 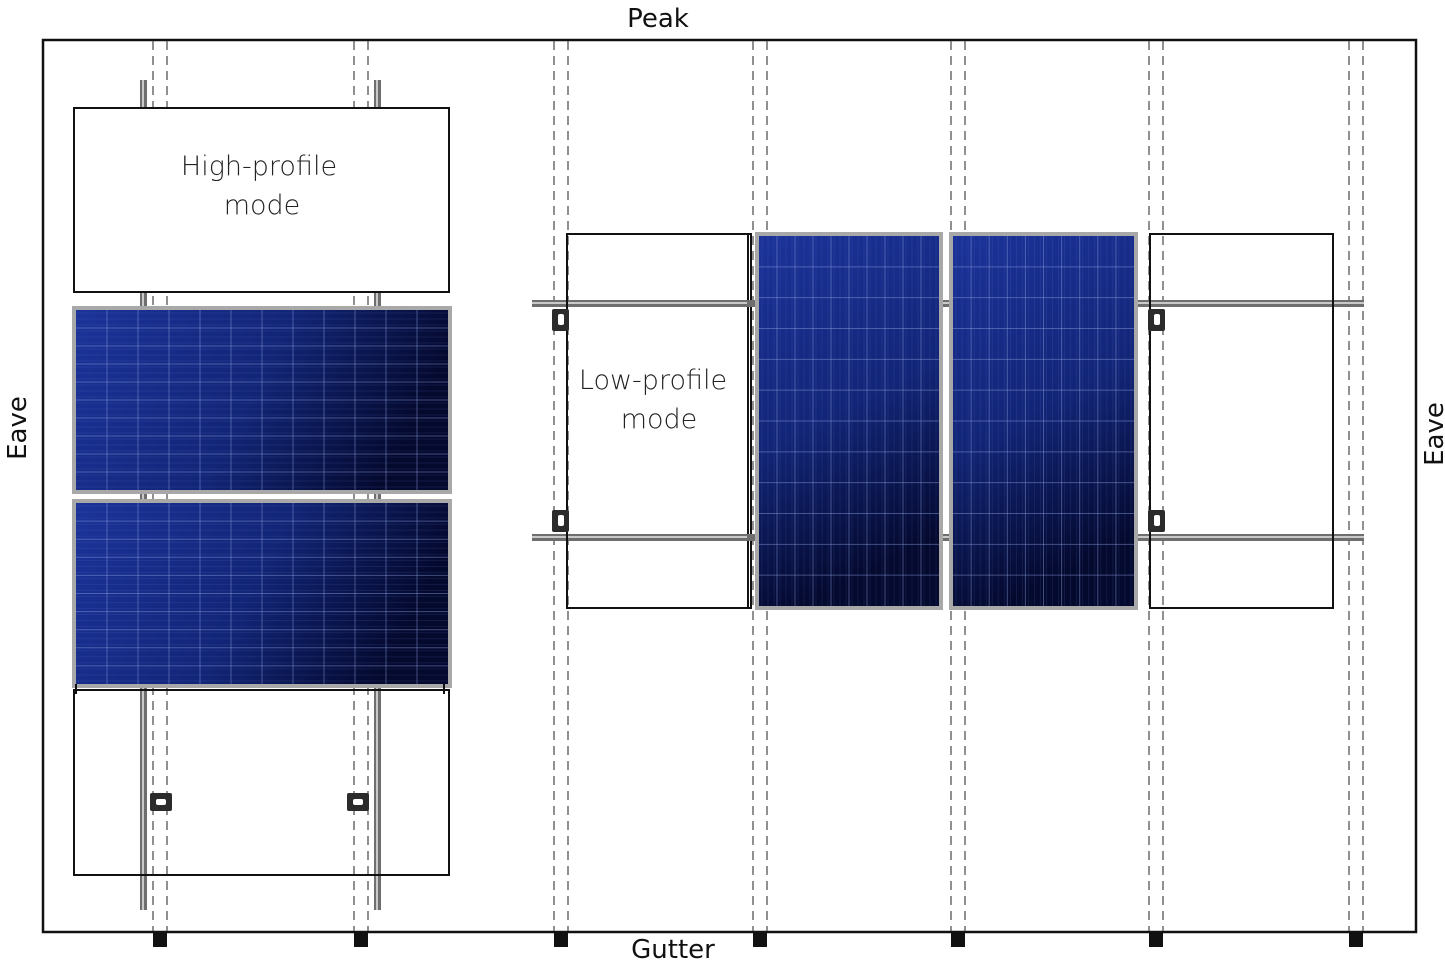 I want to click on high-profile-label-line1: High-profile, so click(x=259, y=166).